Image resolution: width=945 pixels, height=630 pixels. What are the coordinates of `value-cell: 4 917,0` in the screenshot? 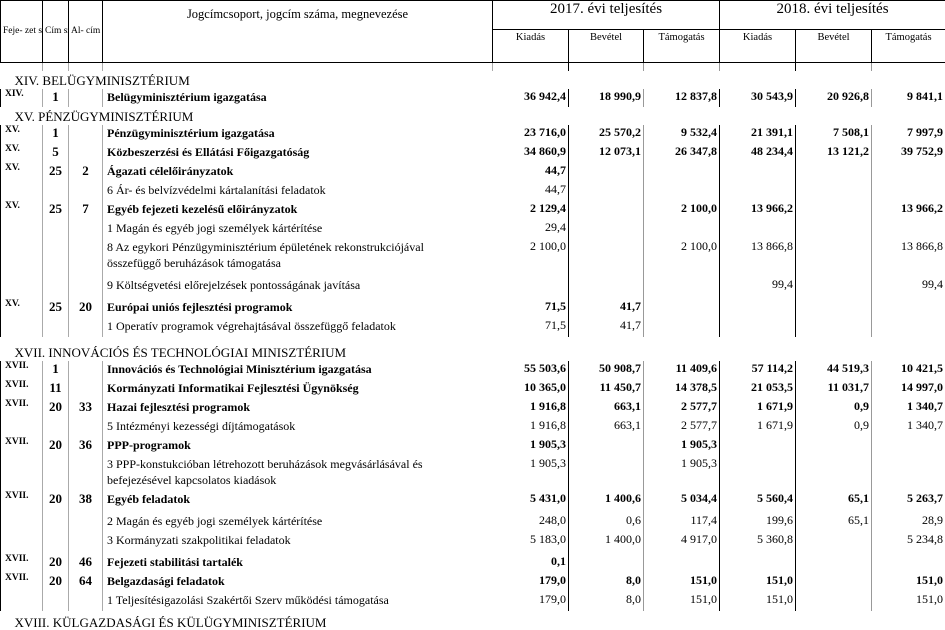 It's located at (682, 542).